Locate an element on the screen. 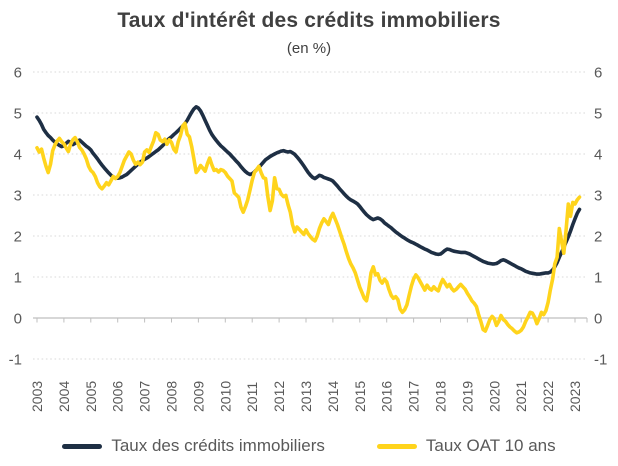 The height and width of the screenshot is (466, 618). x-axis-label: 2023 is located at coordinates (575, 396).